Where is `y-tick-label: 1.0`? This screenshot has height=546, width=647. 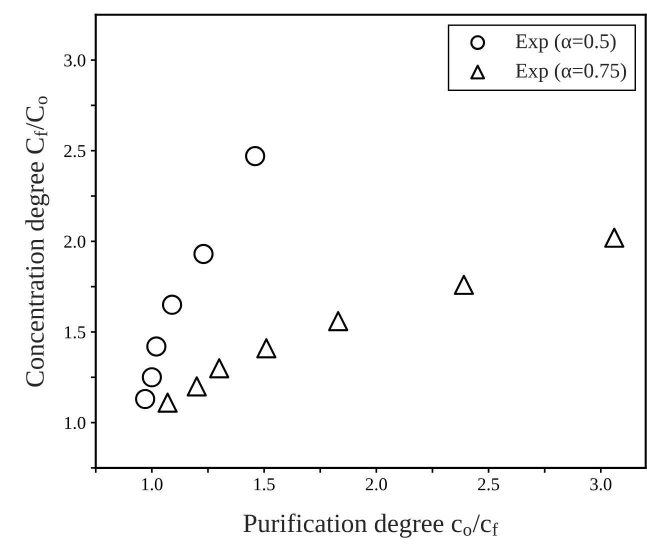 y-tick-label: 1.0 is located at coordinates (75, 423).